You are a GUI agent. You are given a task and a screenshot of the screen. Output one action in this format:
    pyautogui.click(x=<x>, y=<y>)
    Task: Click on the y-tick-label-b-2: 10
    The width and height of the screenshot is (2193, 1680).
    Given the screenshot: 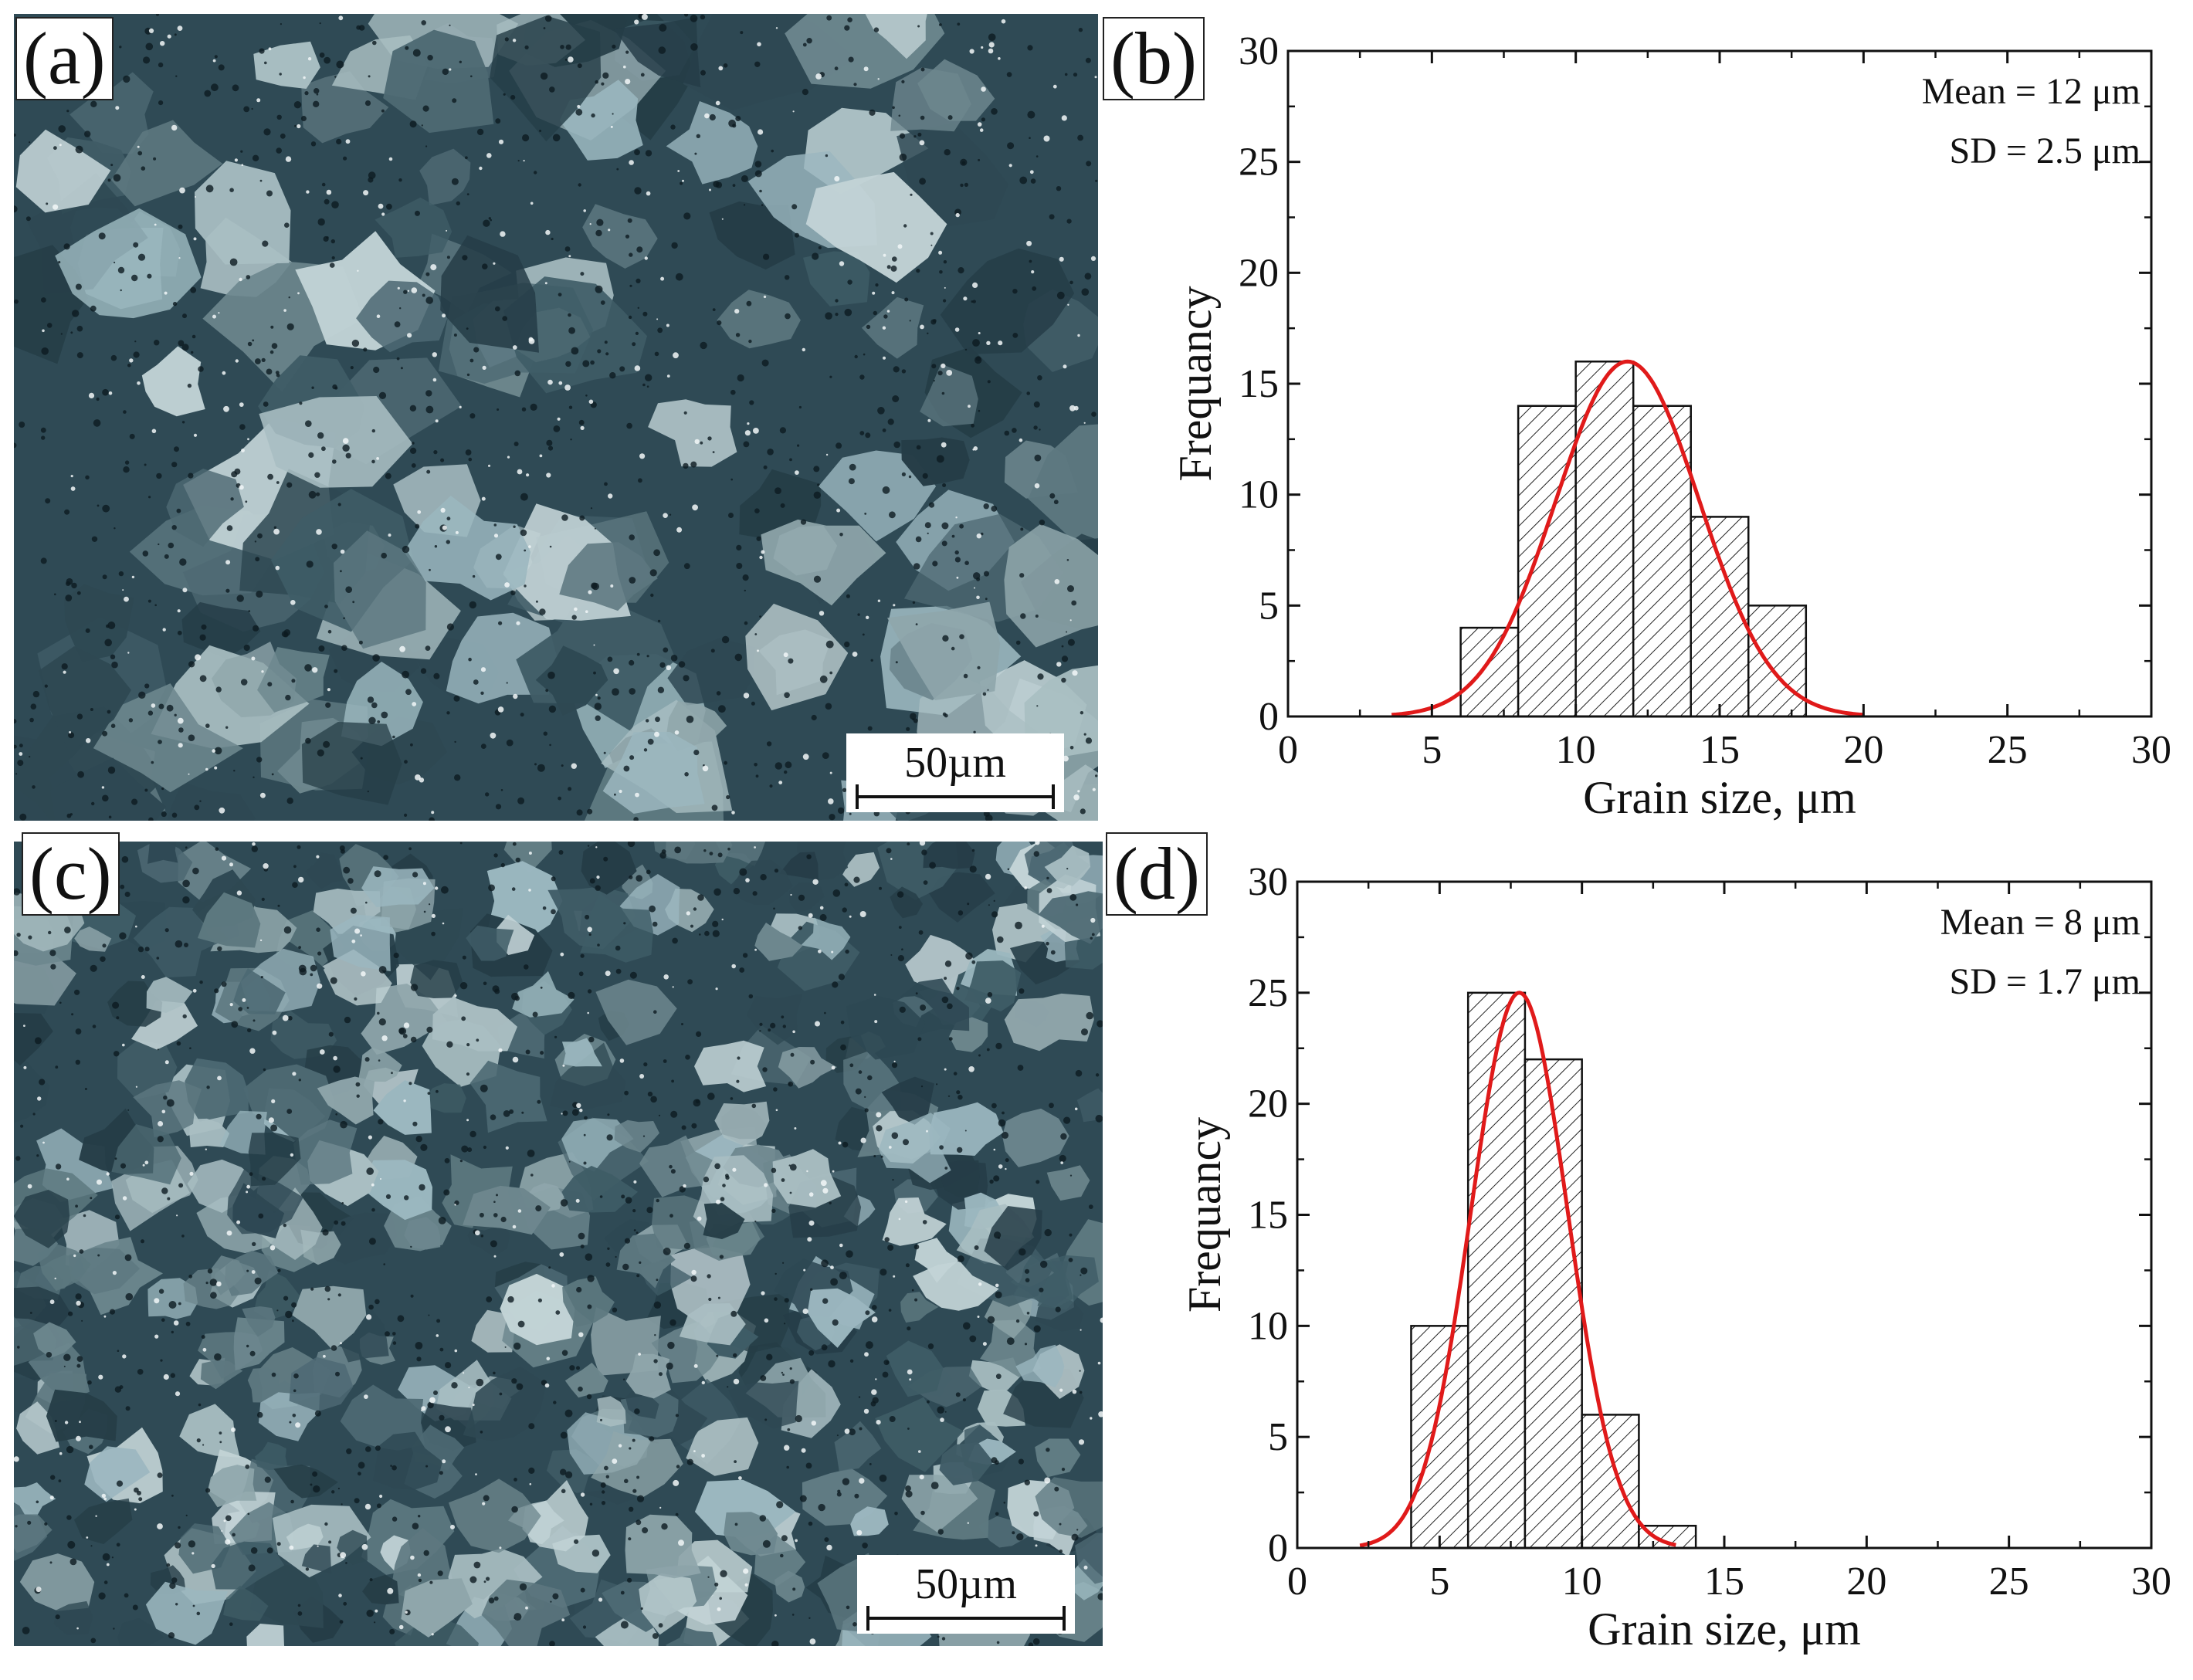 What is the action you would take?
    pyautogui.click(x=1259, y=495)
    